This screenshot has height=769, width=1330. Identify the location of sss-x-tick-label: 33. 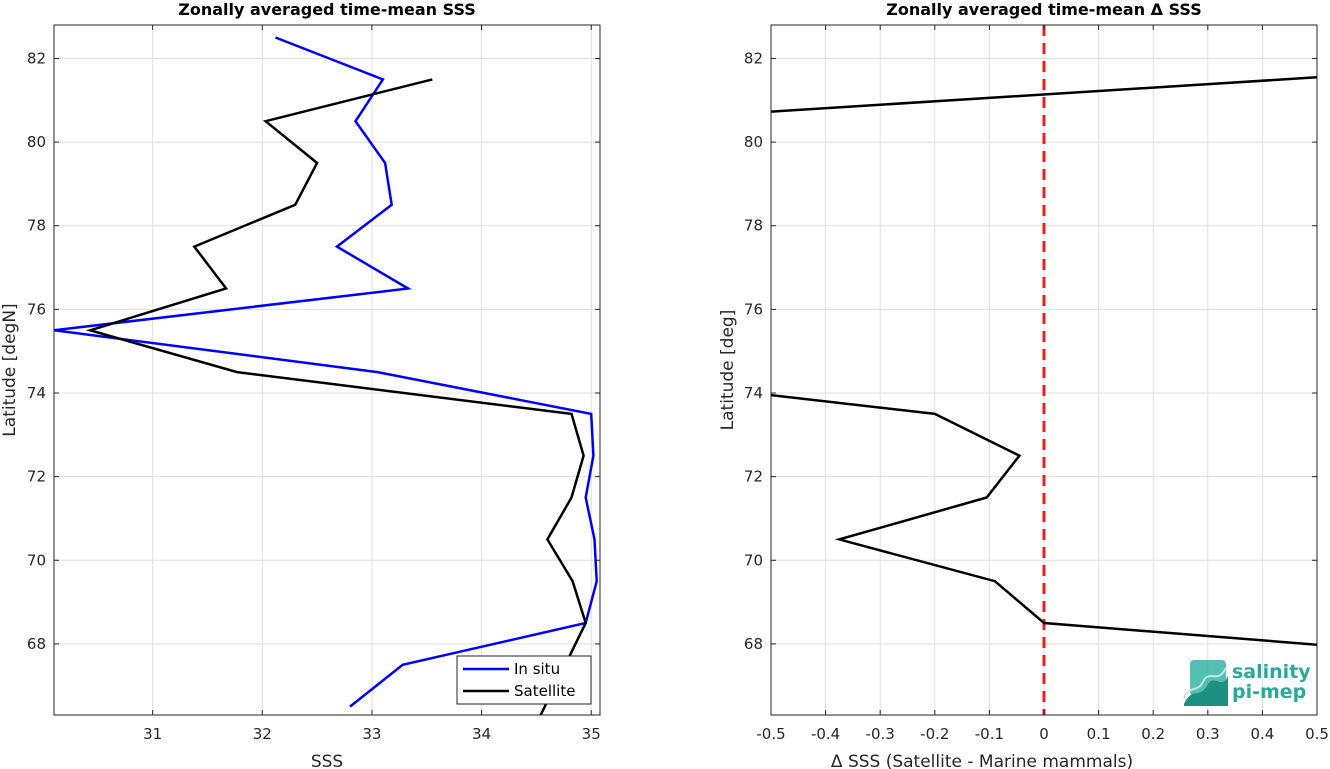
(371, 734).